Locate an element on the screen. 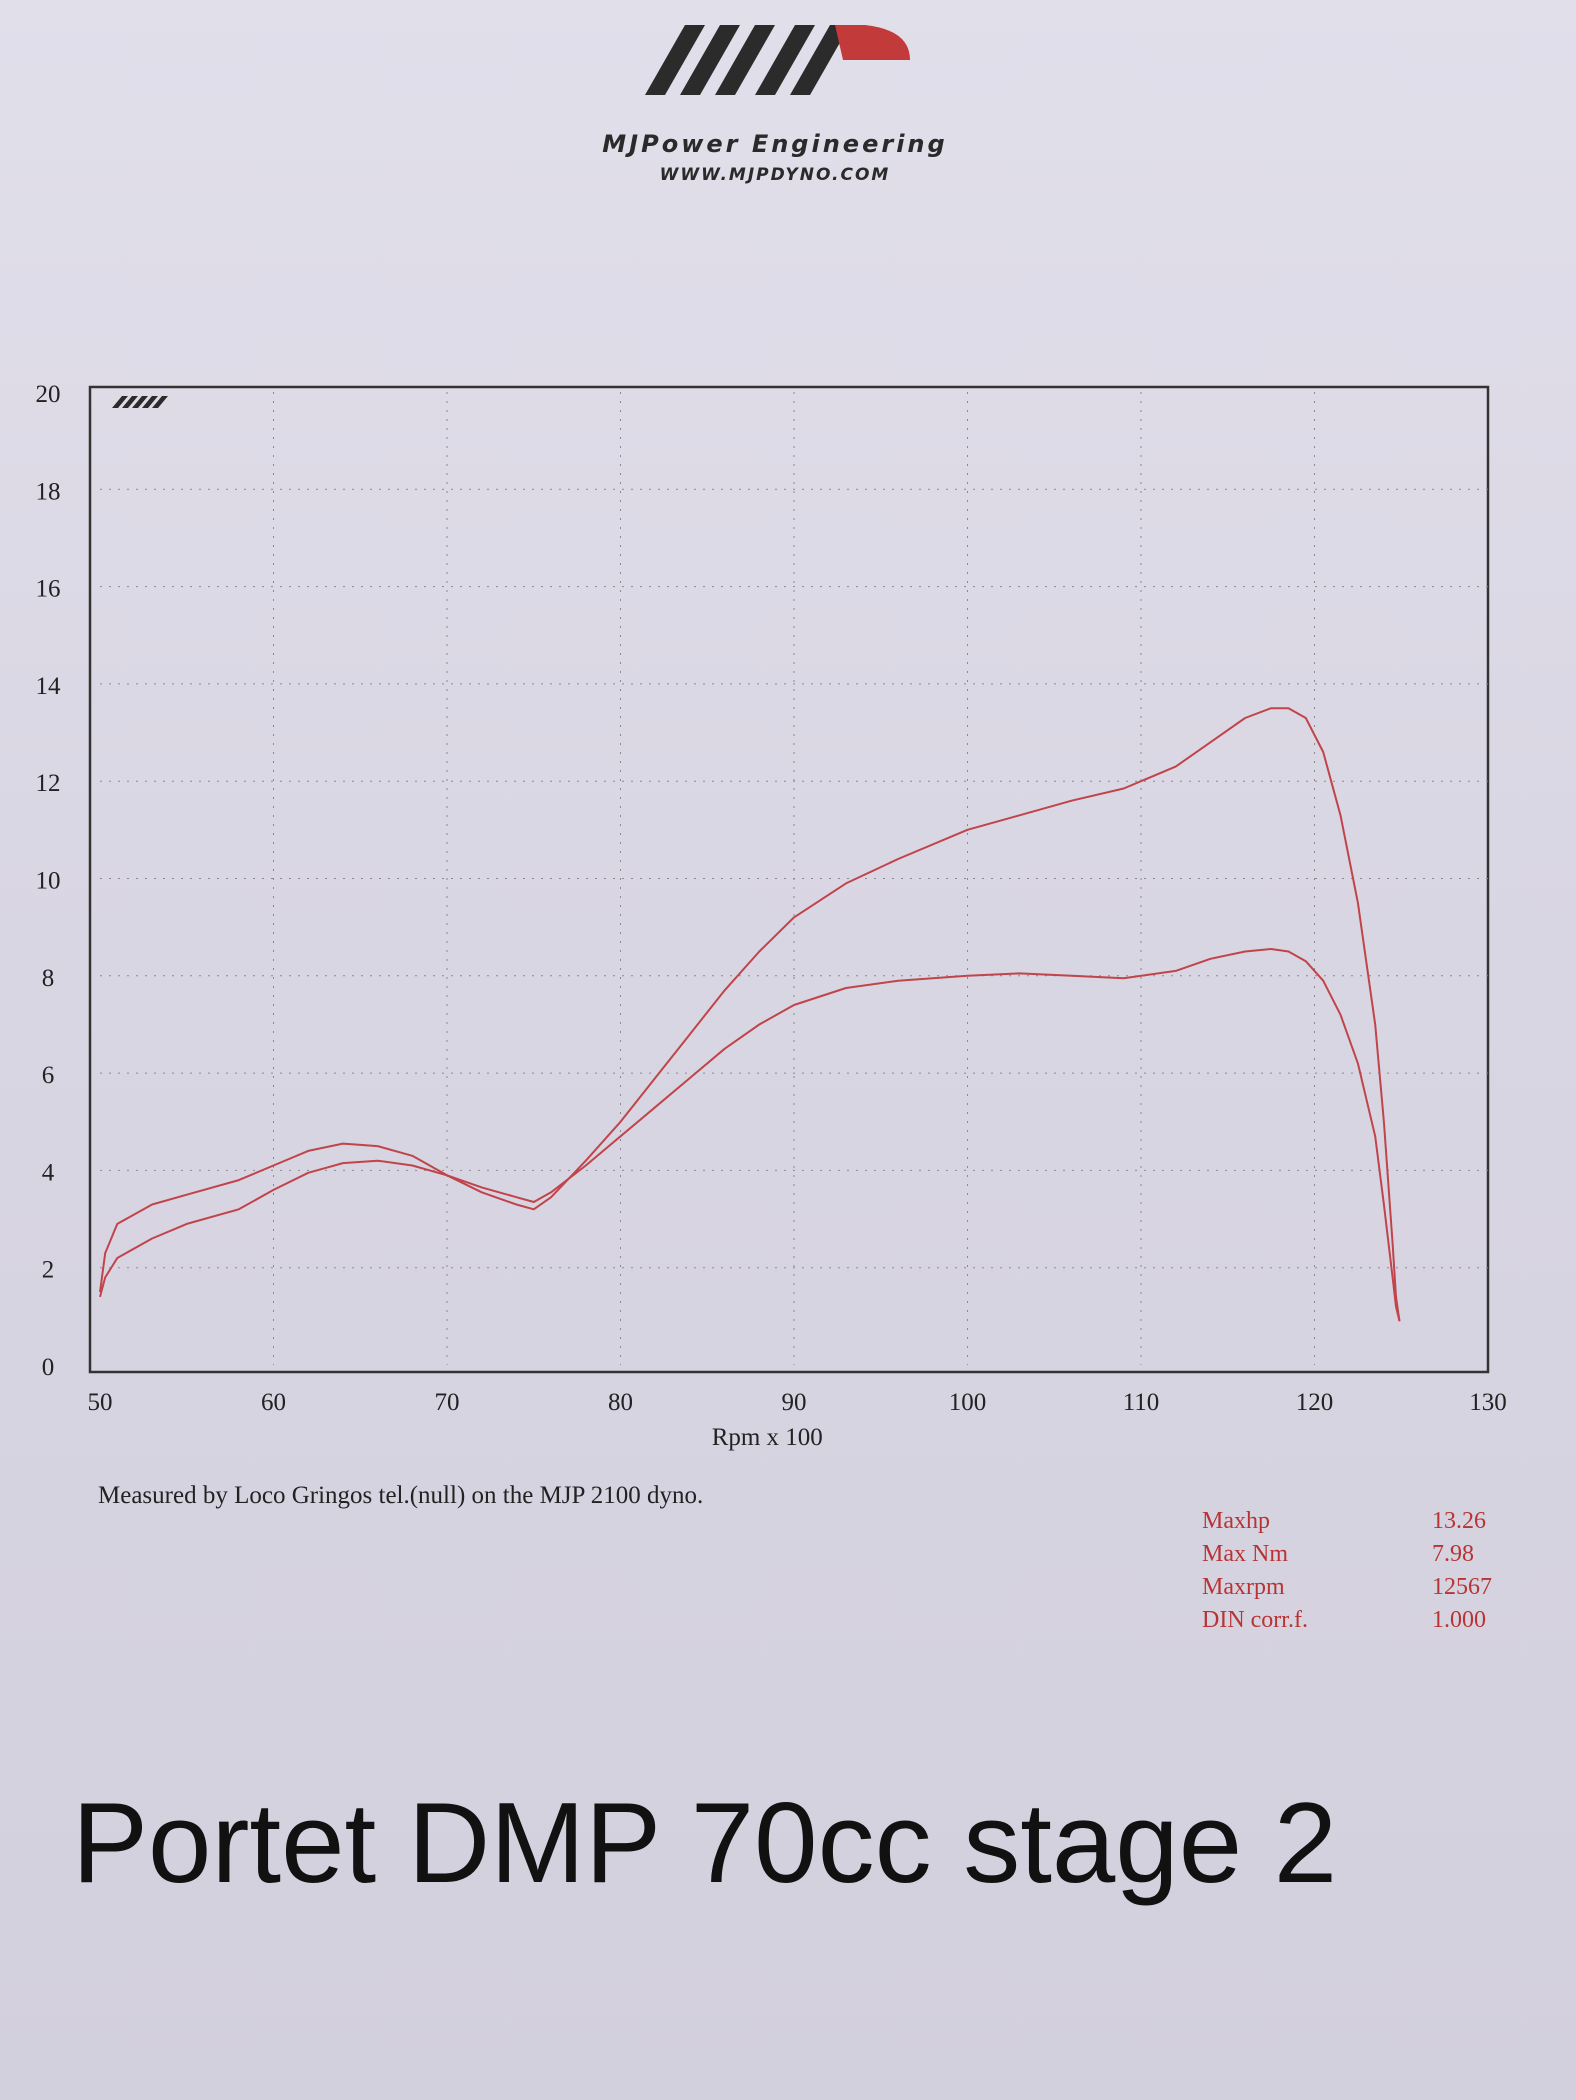 Image resolution: width=1576 pixels, height=2100 pixels. stat-label: Max Nm is located at coordinates (1245, 1554).